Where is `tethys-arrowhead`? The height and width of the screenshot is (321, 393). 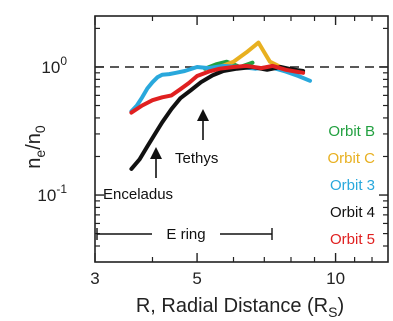 tethys-arrowhead is located at coordinates (203, 115).